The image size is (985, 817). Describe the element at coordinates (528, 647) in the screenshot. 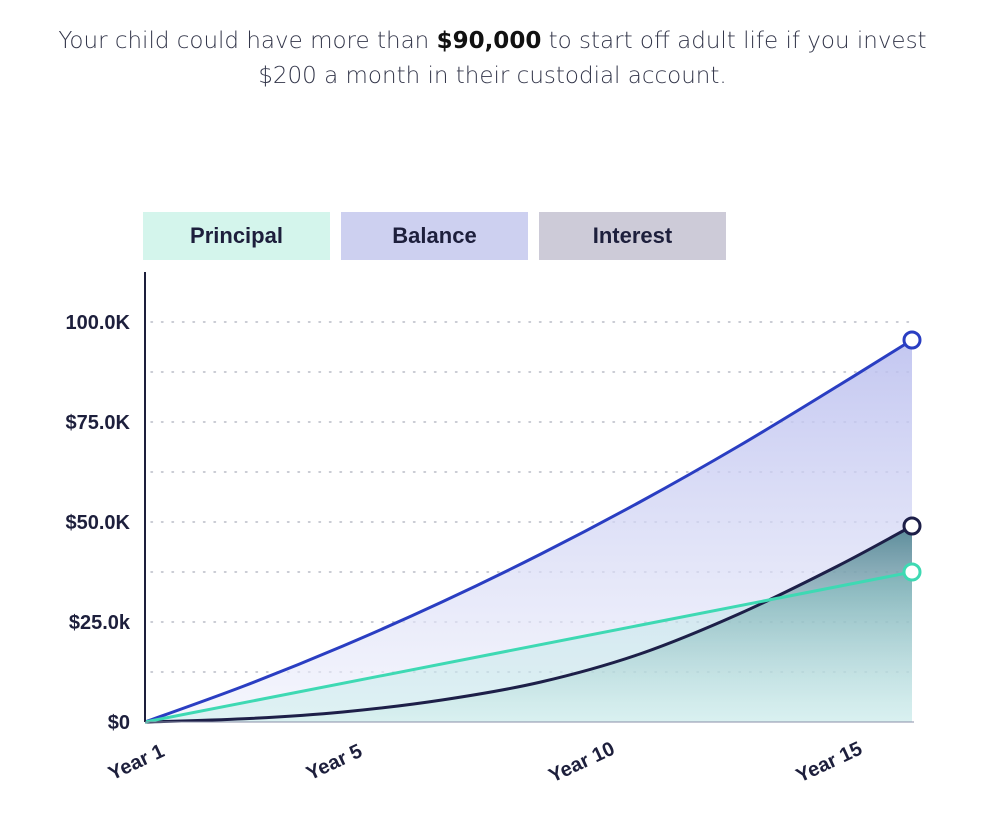

I see `principal-line` at that location.